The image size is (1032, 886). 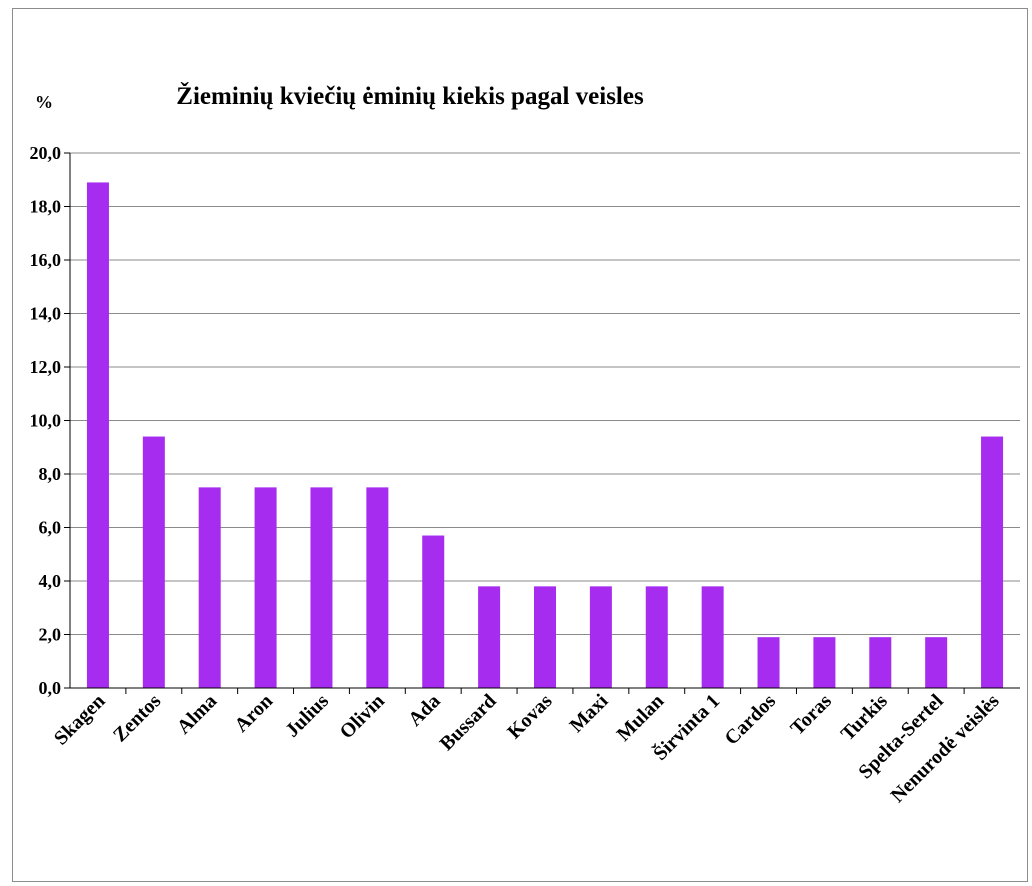 I want to click on bar-cardos, so click(x=768, y=662).